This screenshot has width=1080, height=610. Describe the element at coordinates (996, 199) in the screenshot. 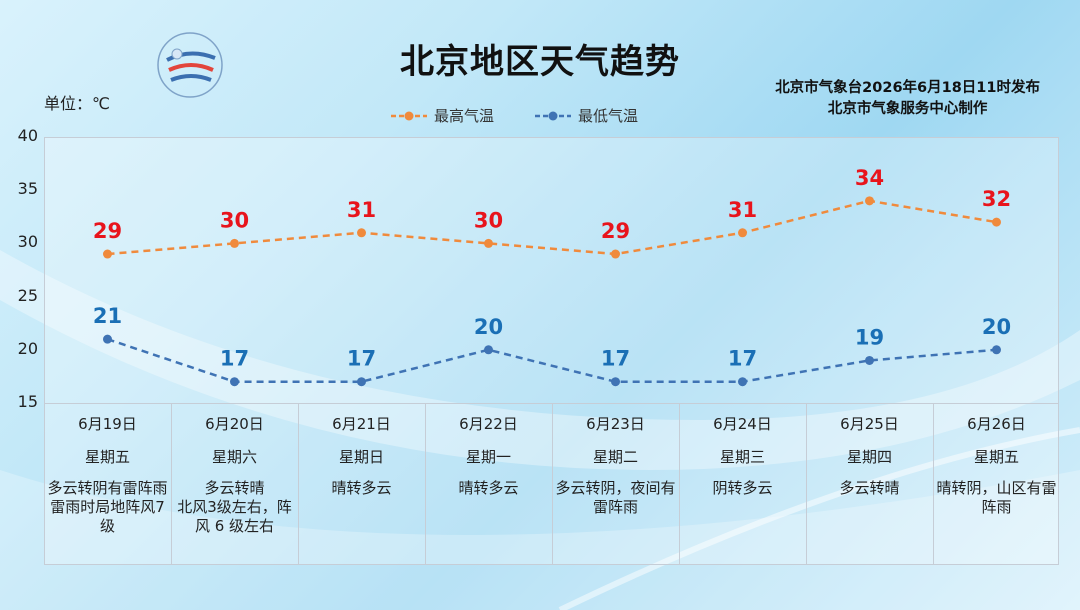

I see `data-label-high: 32` at that location.